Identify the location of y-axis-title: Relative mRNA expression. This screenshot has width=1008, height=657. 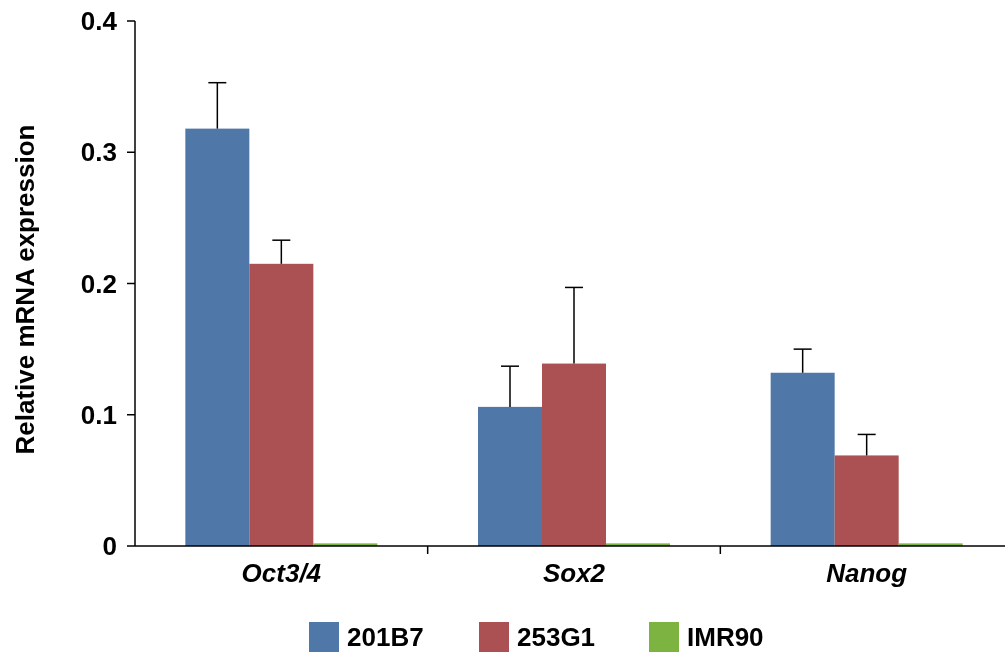
(25, 289).